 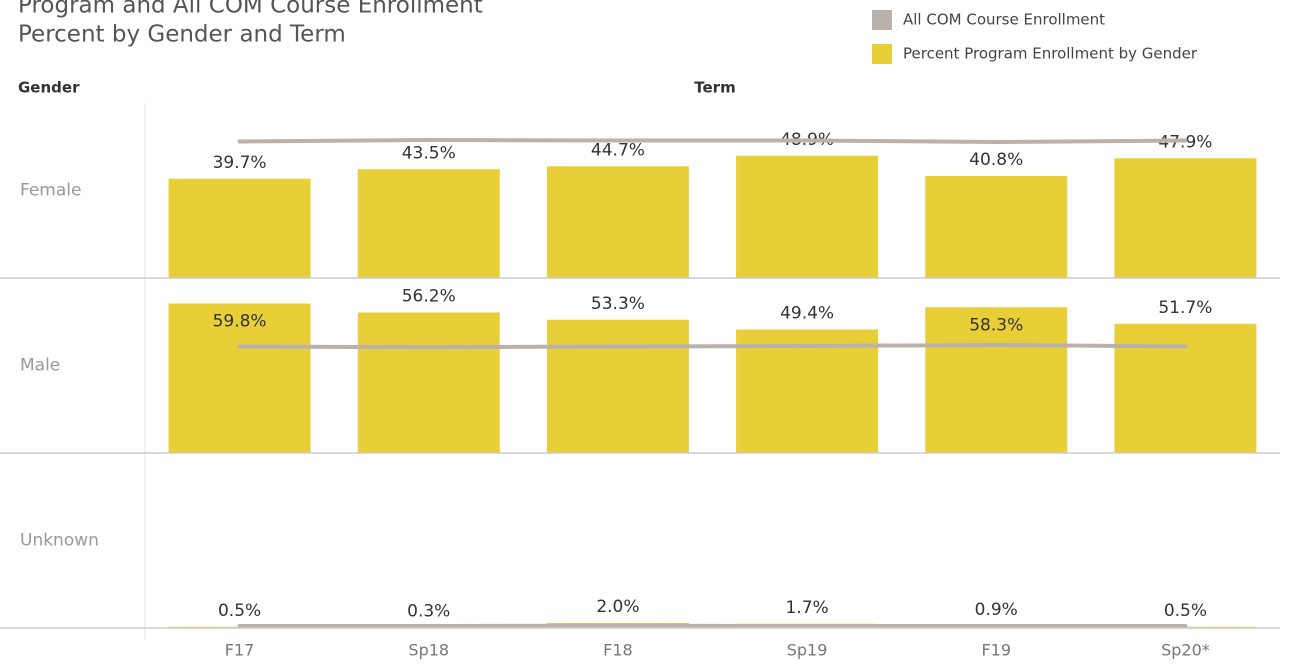 What do you see at coordinates (807, 650) in the screenshot?
I see `x-tick-label: Sp19` at bounding box center [807, 650].